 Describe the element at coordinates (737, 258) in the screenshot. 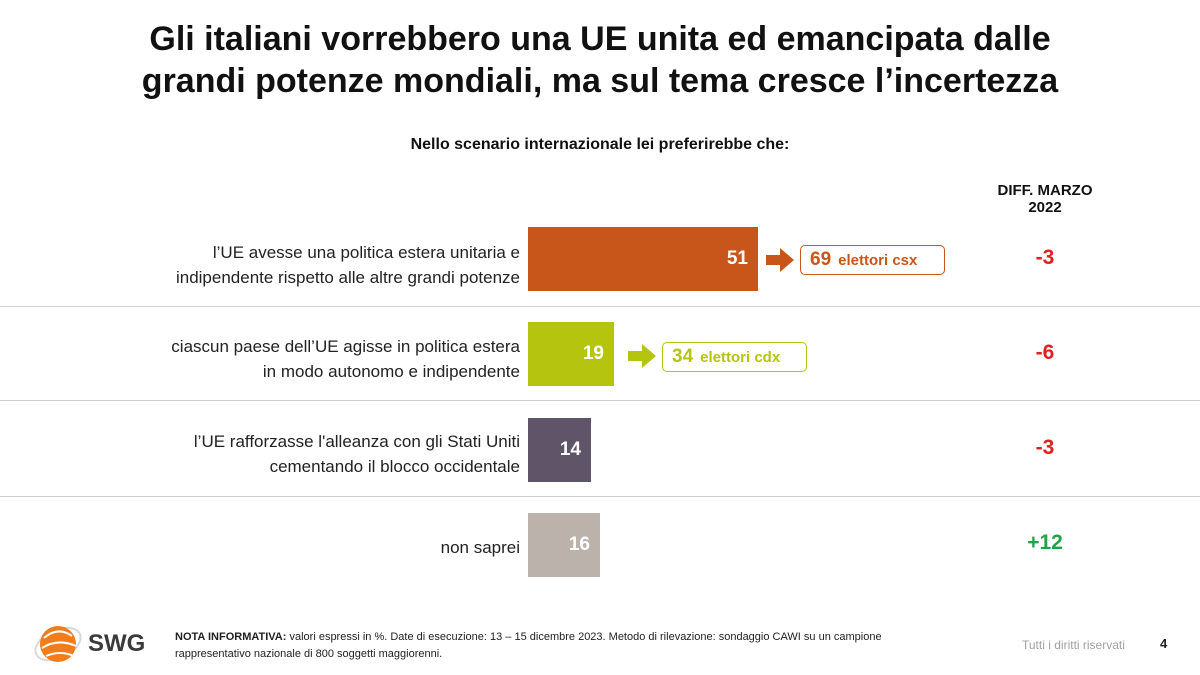

I see `bar-value-label: 51` at that location.